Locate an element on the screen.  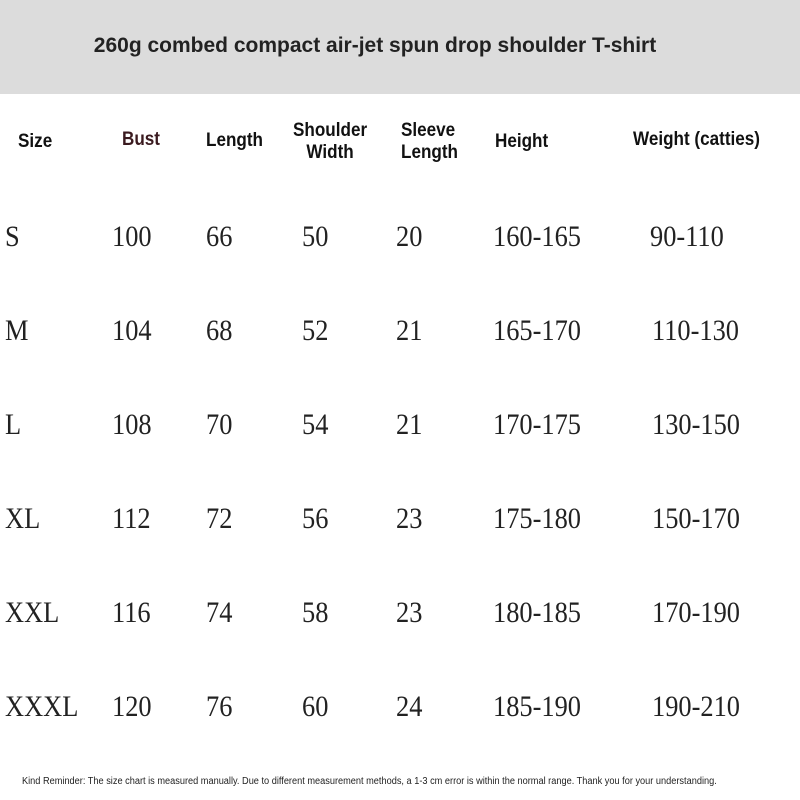
cell-height: 165-170 is located at coordinates (537, 330).